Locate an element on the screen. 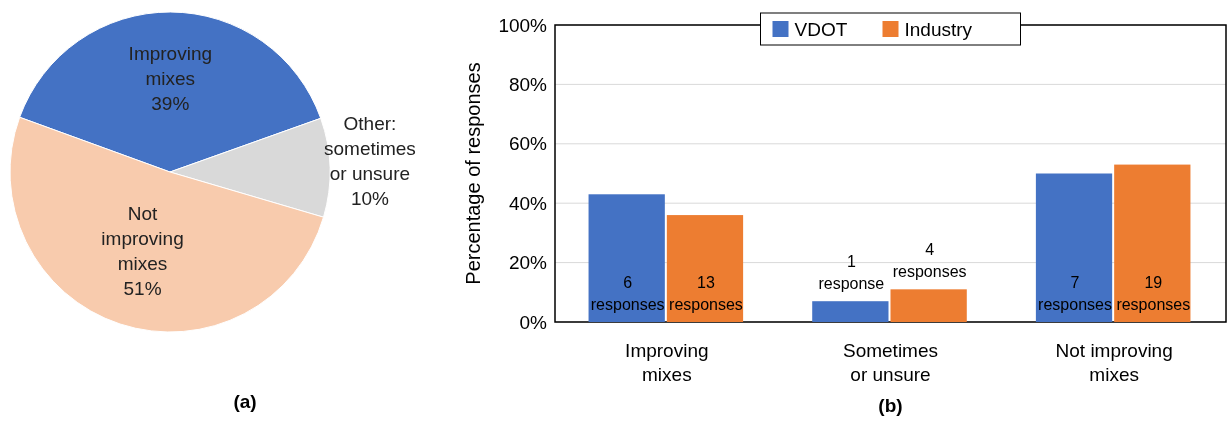  annotation: 6 responses is located at coordinates (627, 293).